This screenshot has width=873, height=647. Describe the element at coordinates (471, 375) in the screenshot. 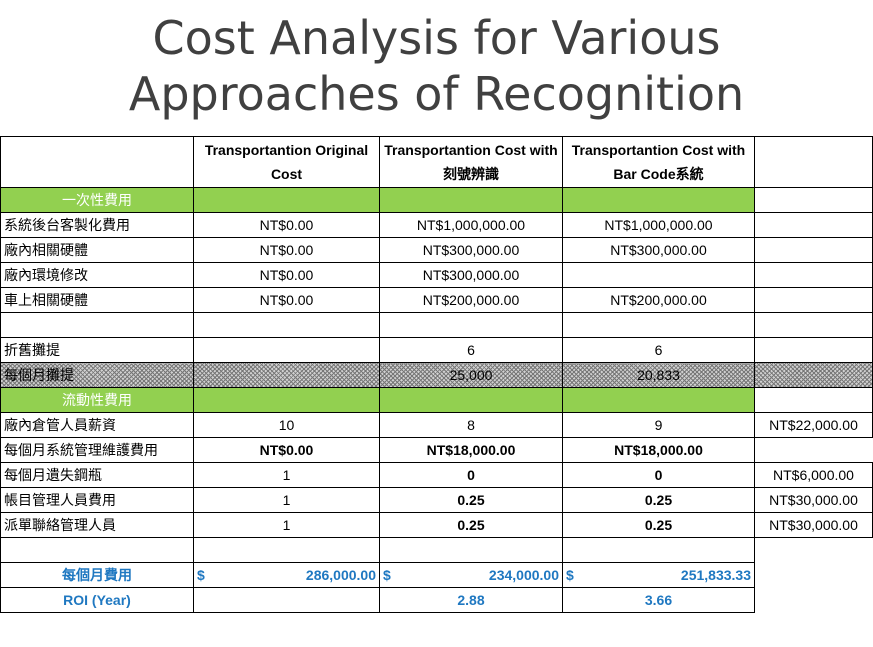

I see `cell: 25,000` at that location.